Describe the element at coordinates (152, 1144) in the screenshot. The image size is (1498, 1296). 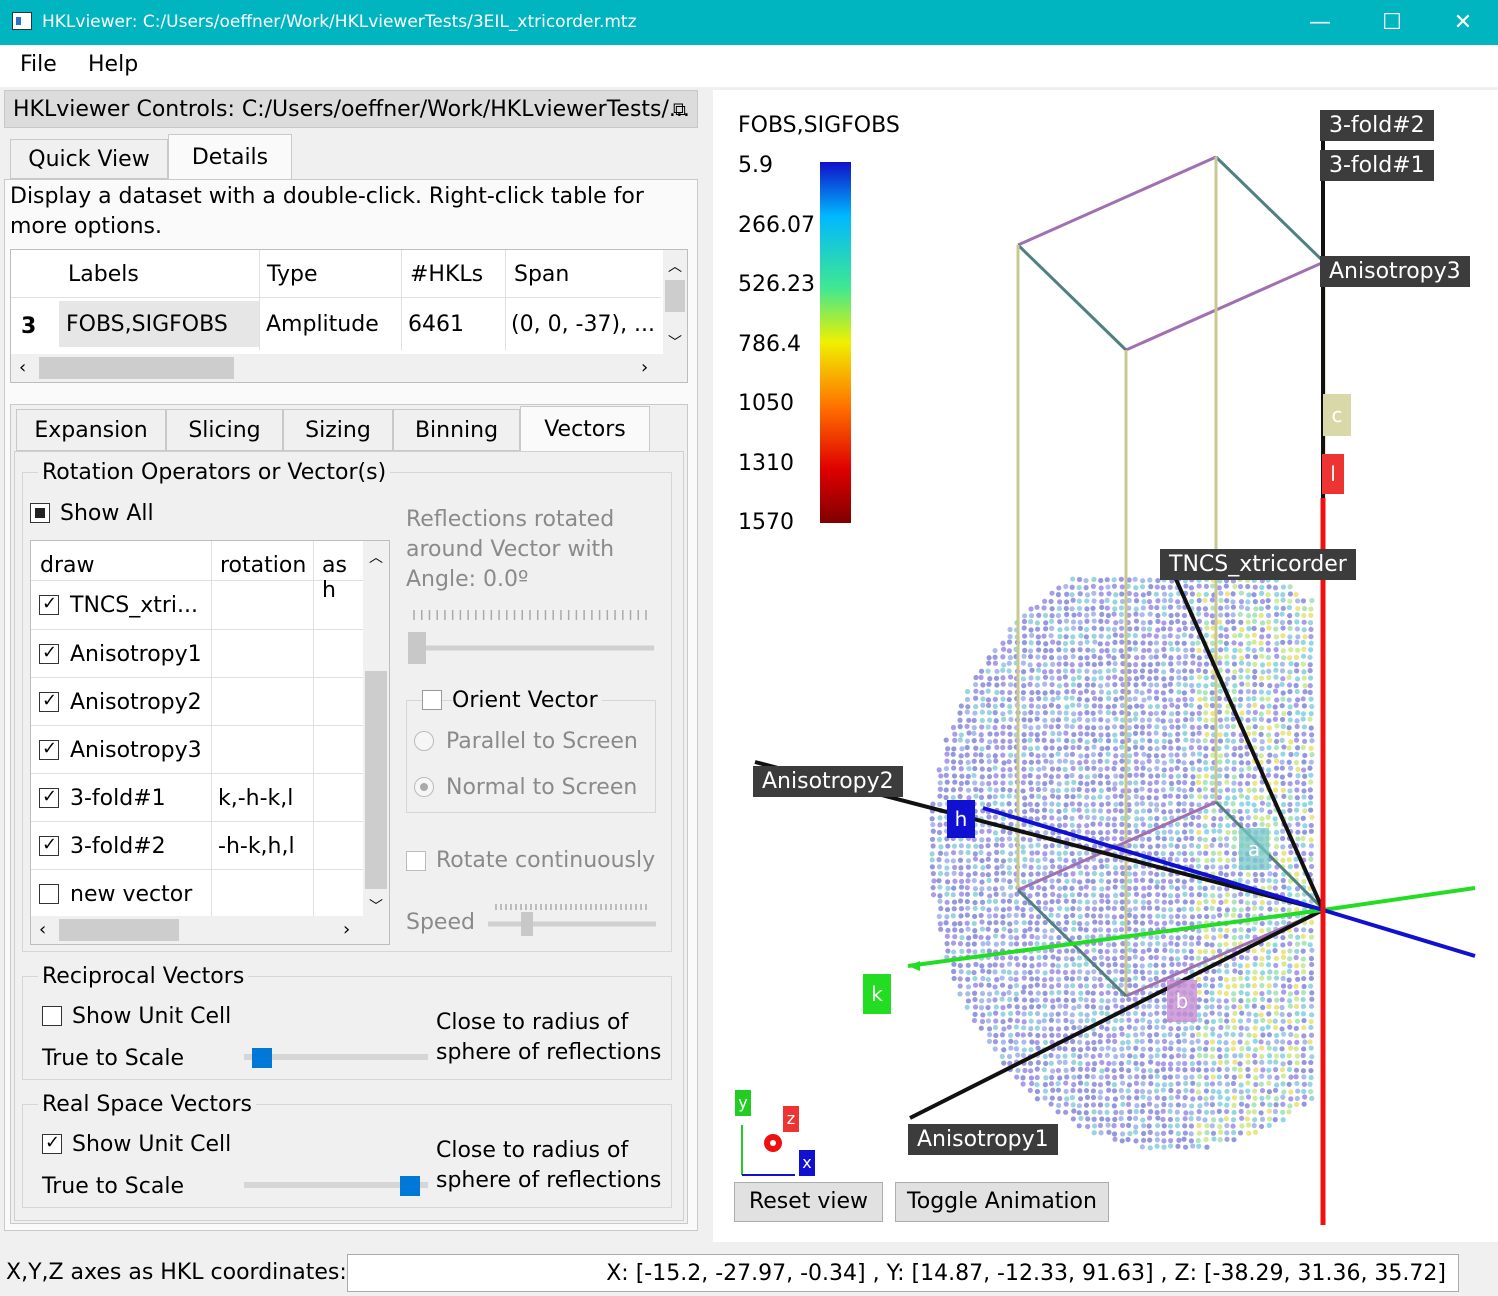
I see `real-space-unit-cell-label: Show Unit Cell` at that location.